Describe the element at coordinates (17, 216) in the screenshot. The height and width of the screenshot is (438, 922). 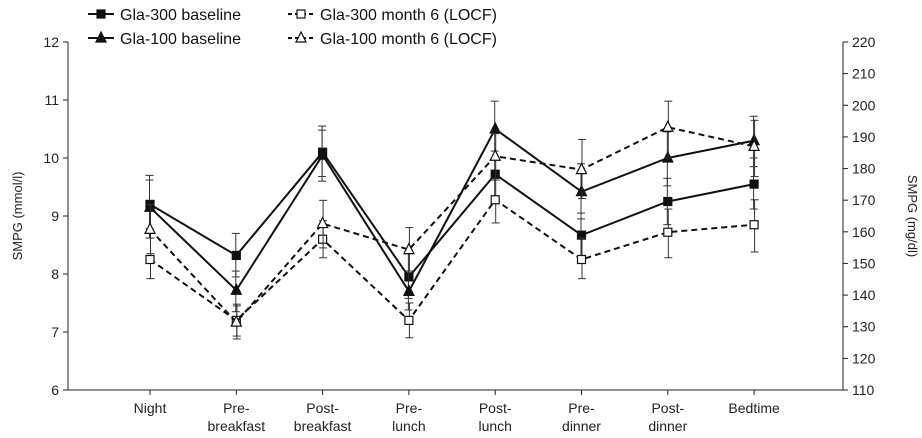
I see `y-axis-left-title: SMPG (mmol/l)` at that location.